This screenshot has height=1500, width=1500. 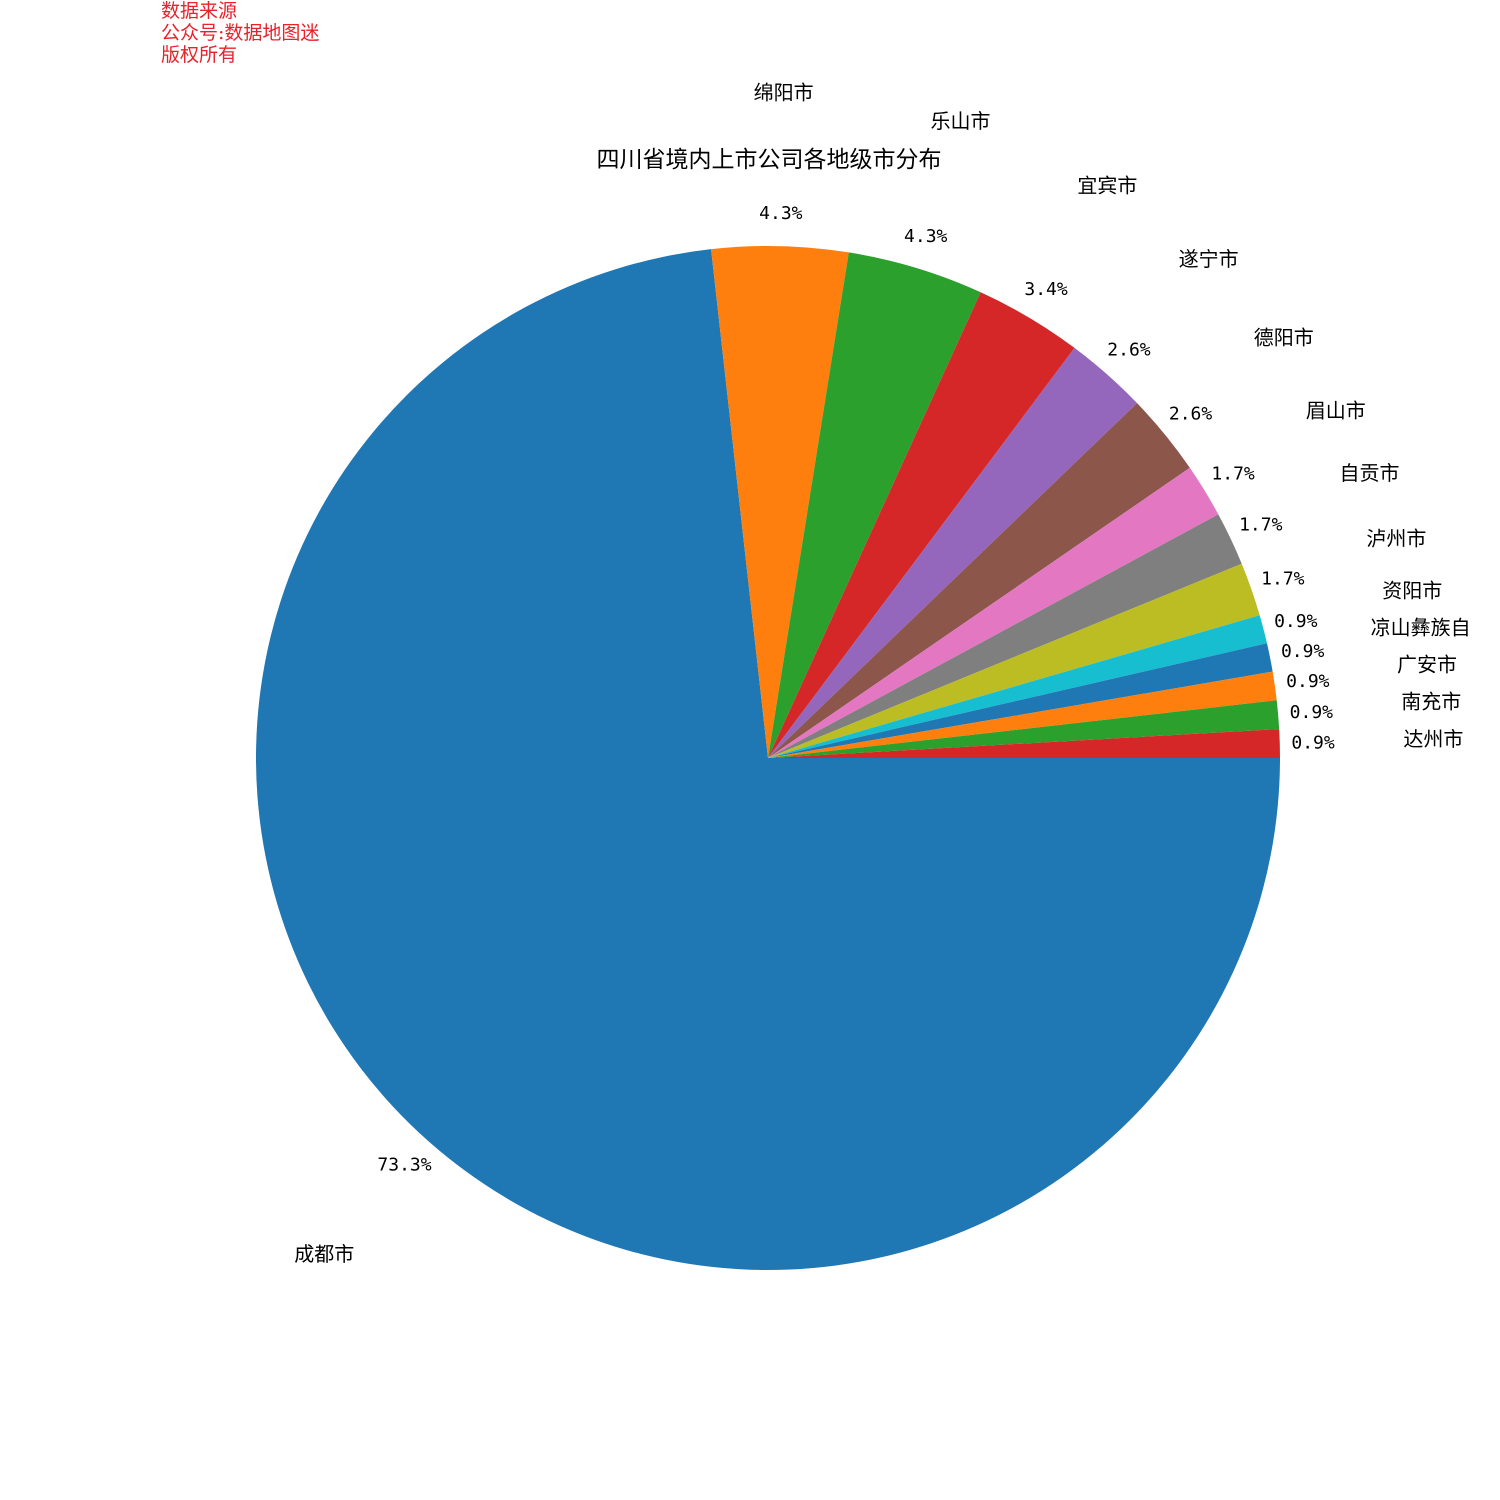 What do you see at coordinates (1336, 411) in the screenshot?
I see `category-label: 眉山市` at bounding box center [1336, 411].